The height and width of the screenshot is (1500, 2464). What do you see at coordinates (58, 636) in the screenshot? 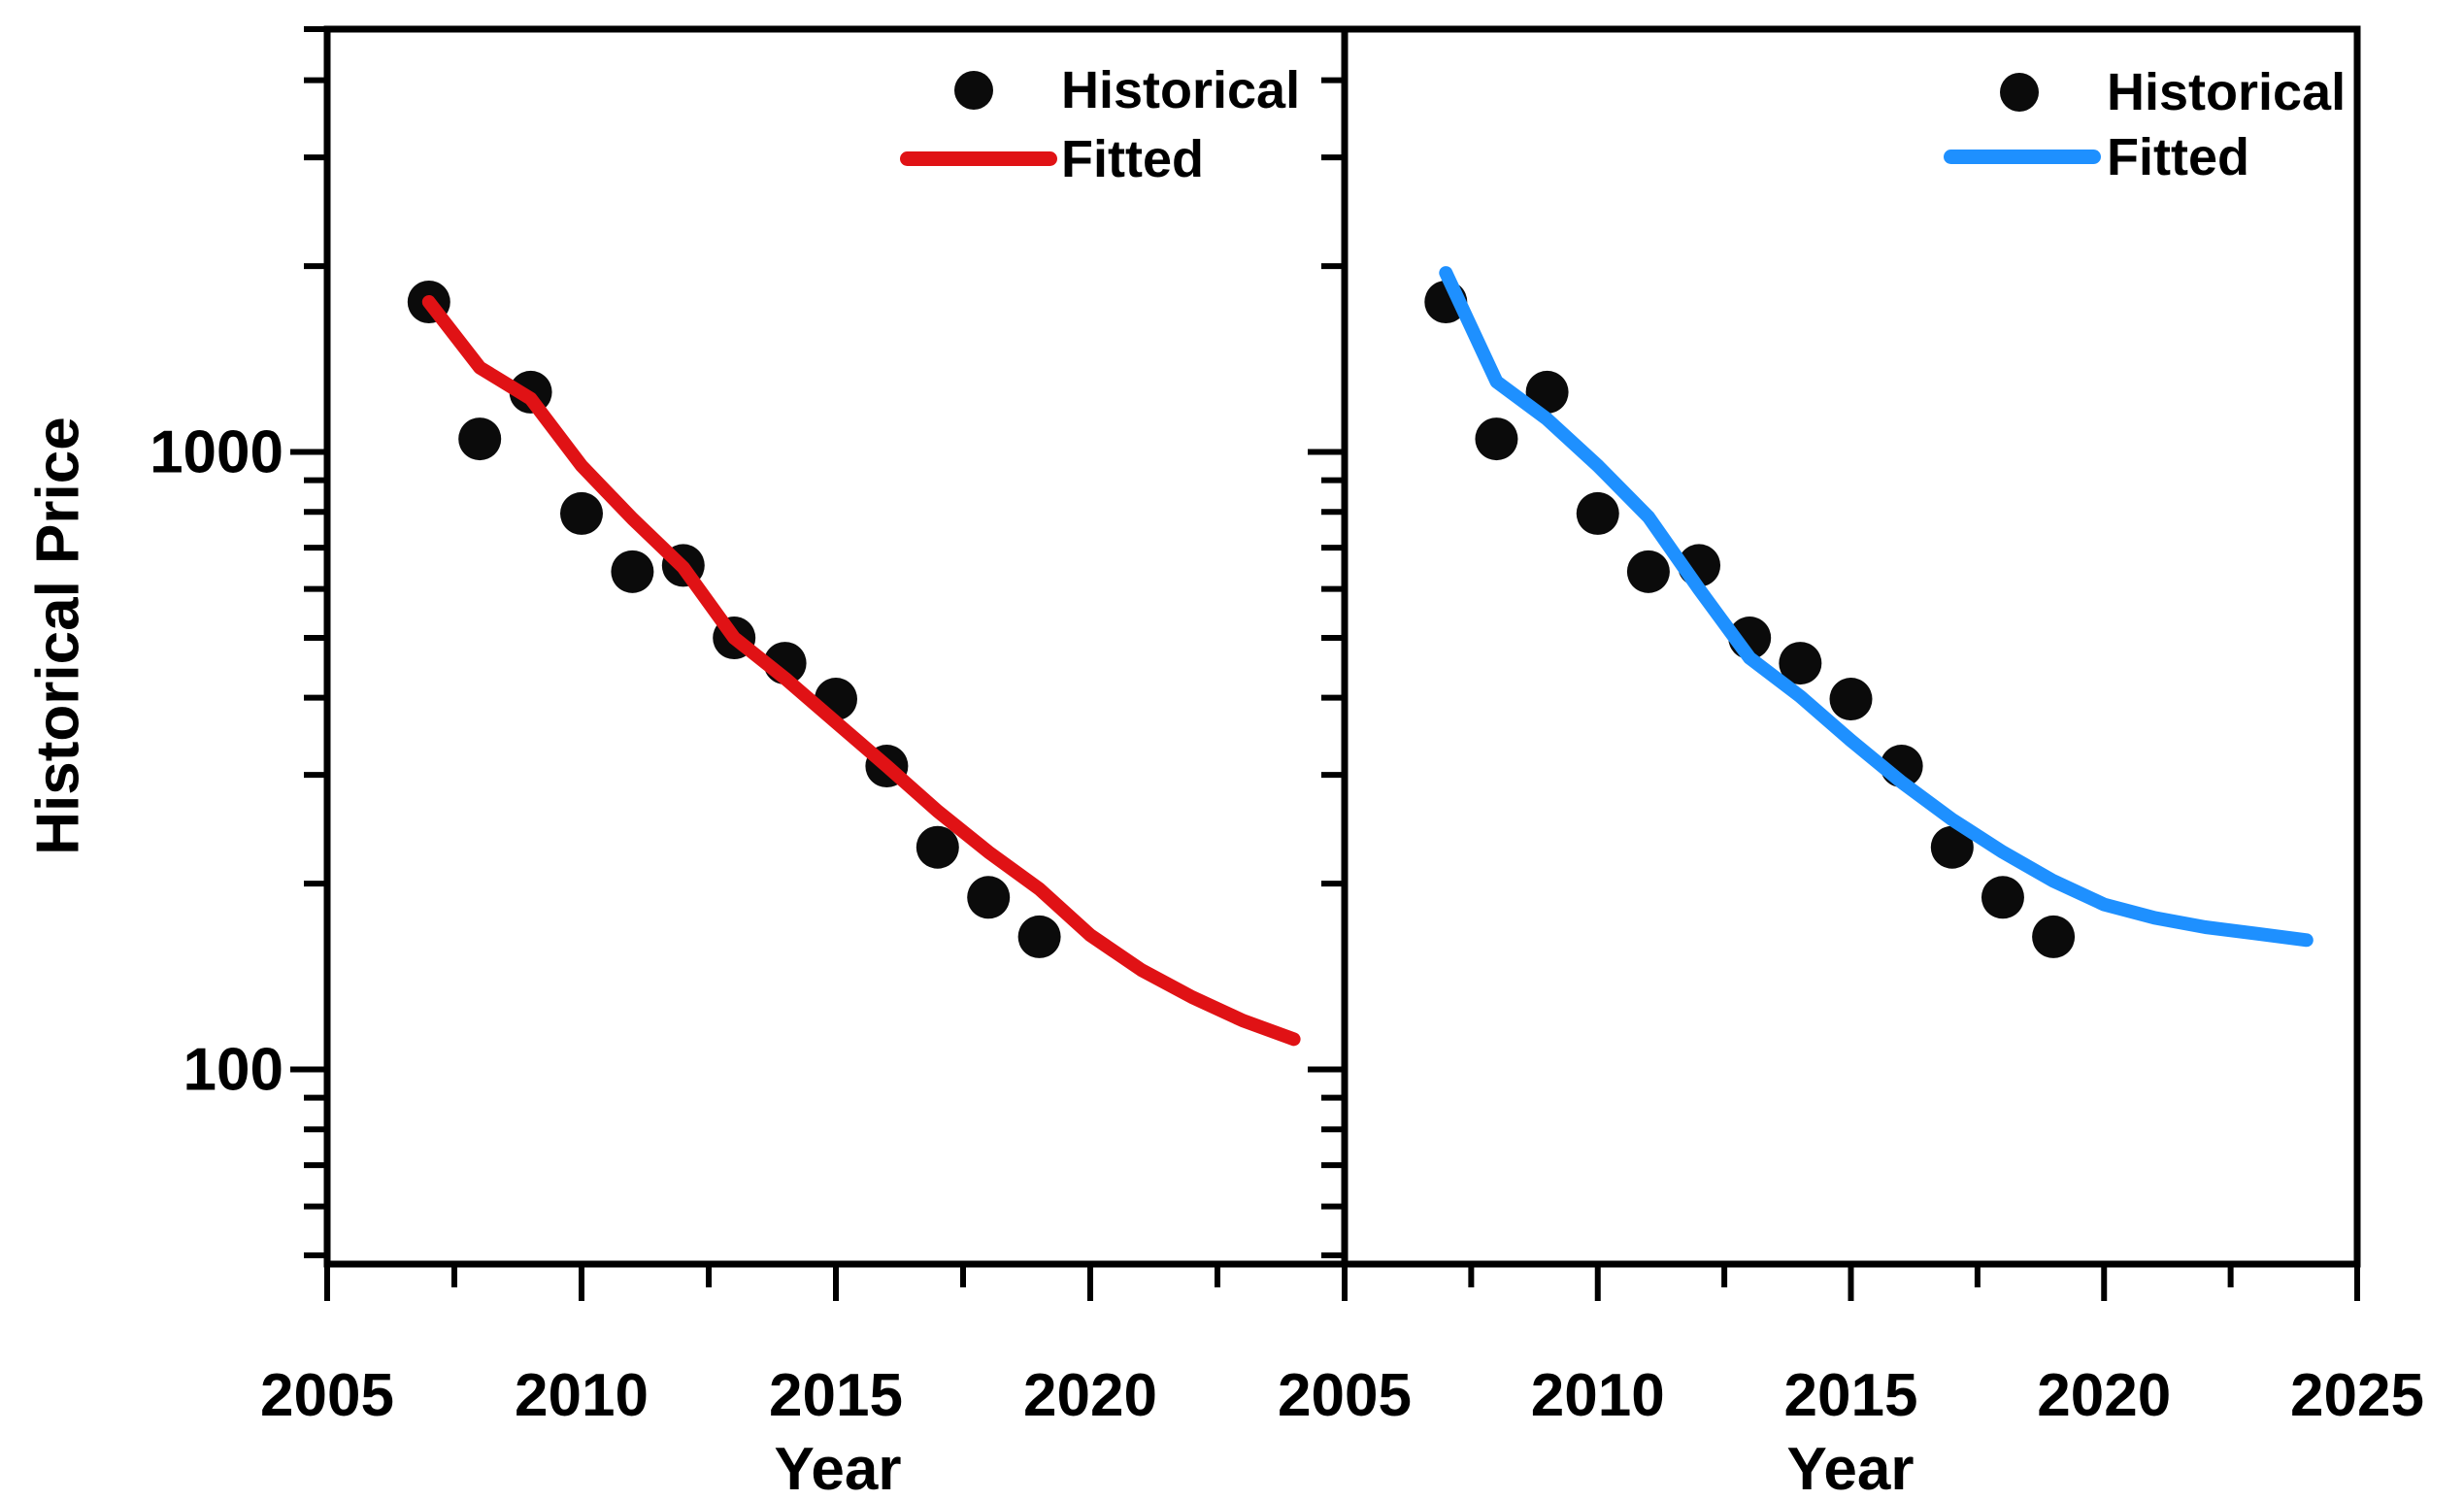
I see `y-axis-title: Historical Price` at bounding box center [58, 636].